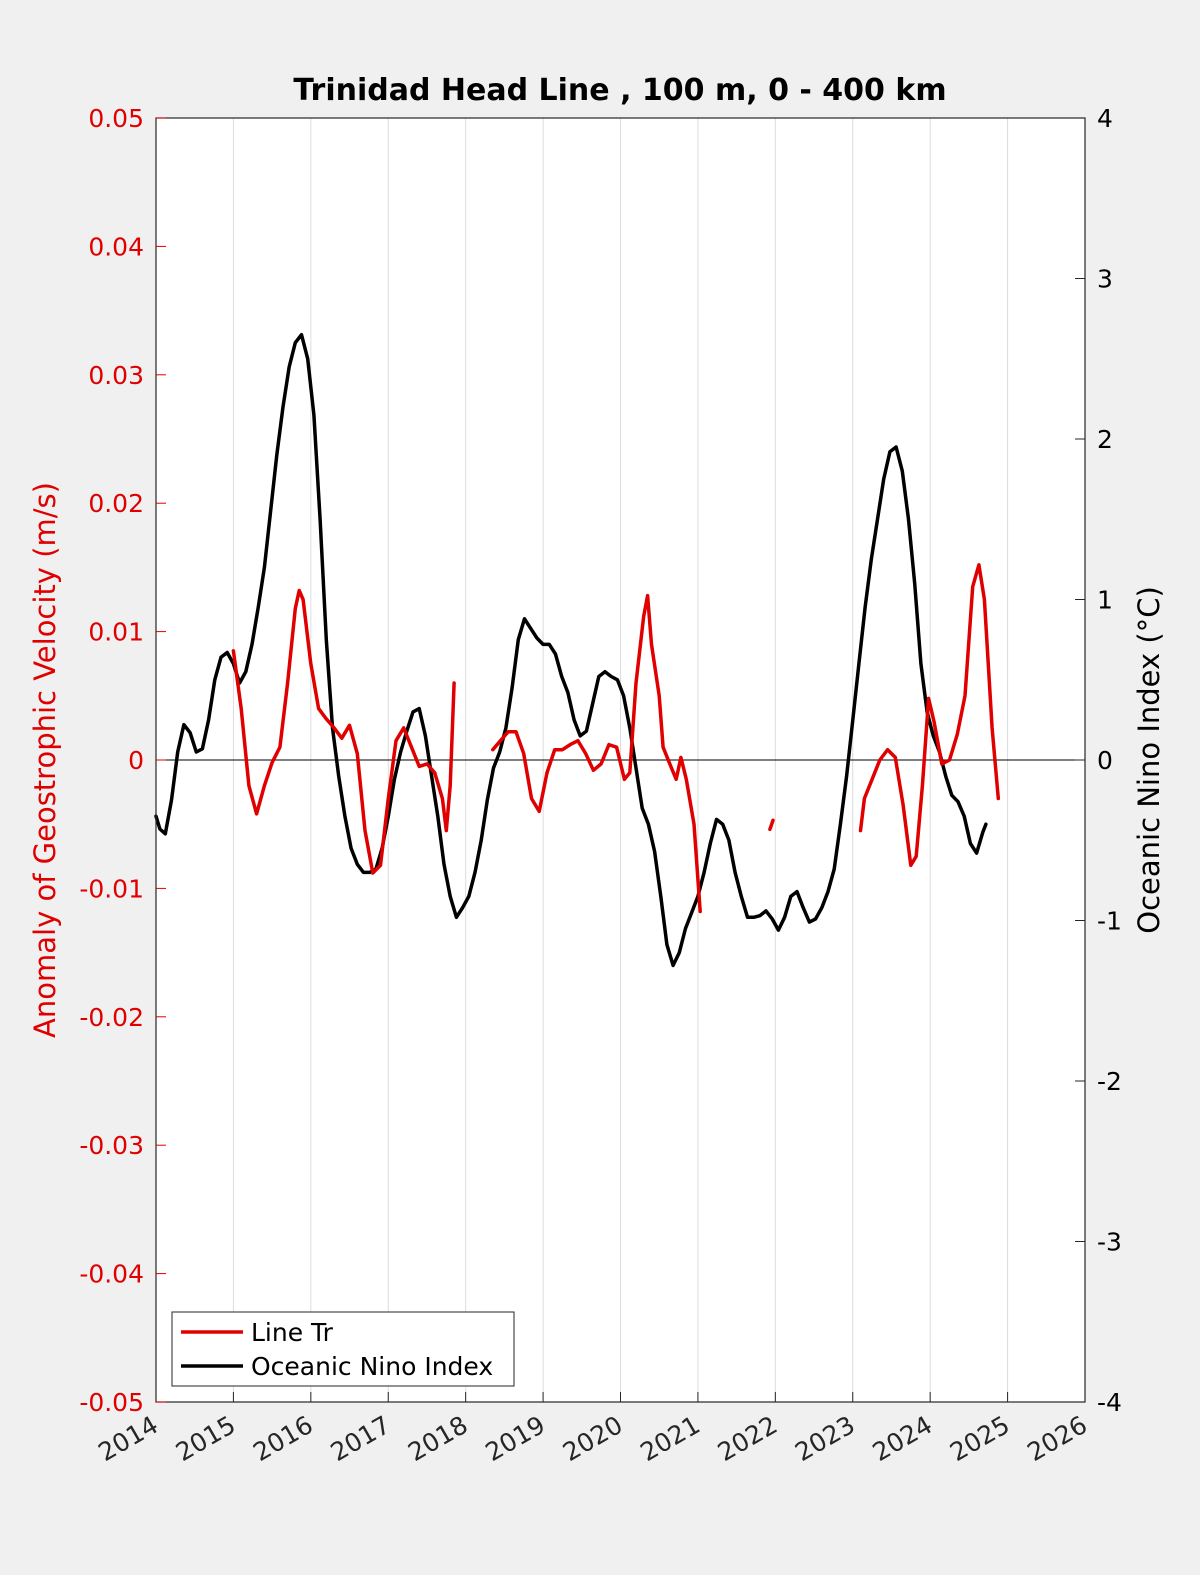  What do you see at coordinates (1105, 600) in the screenshot?
I see `y-right-tick-label: 1` at bounding box center [1105, 600].